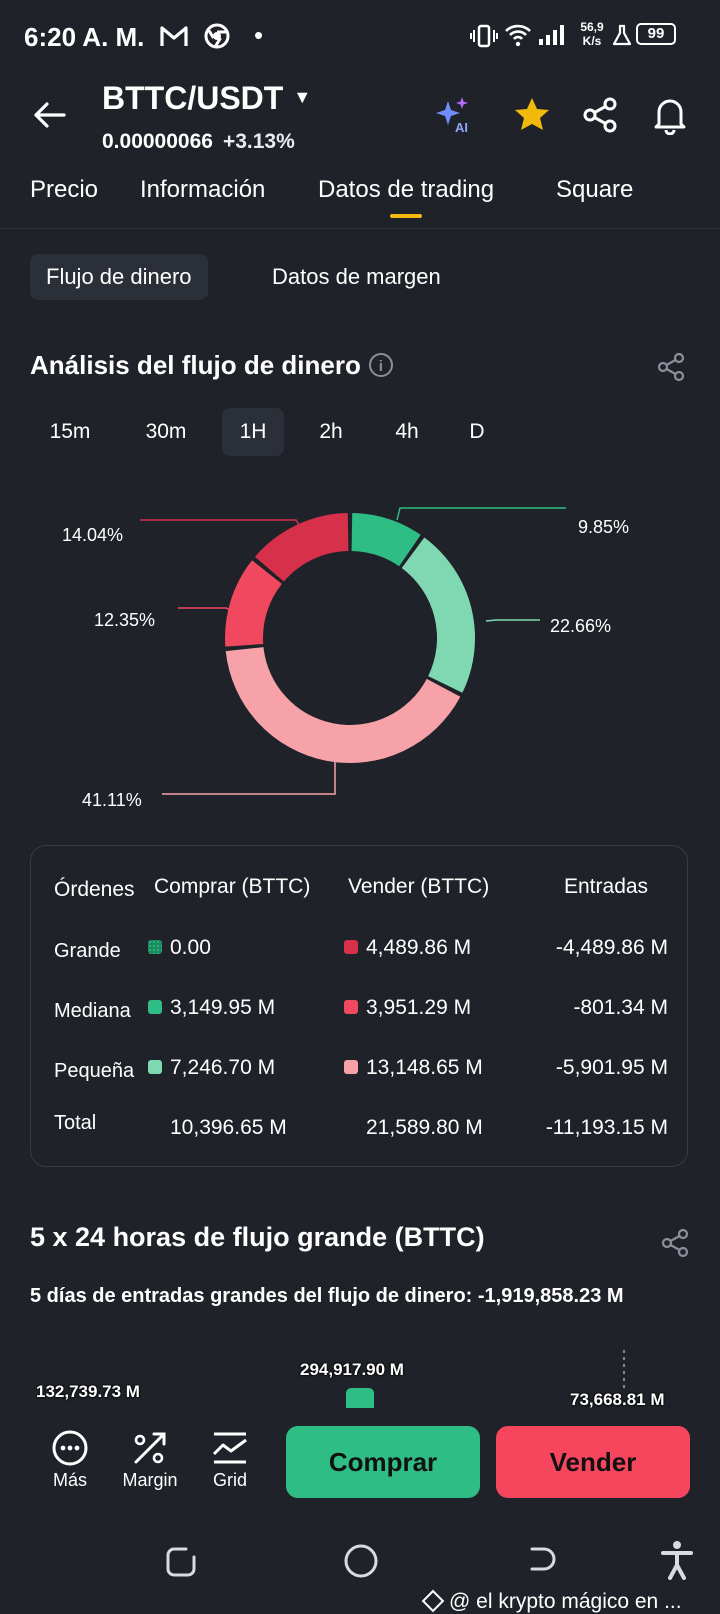 The image size is (720, 1614). I want to click on ai-sparkle-icon: AI, so click(454, 115).